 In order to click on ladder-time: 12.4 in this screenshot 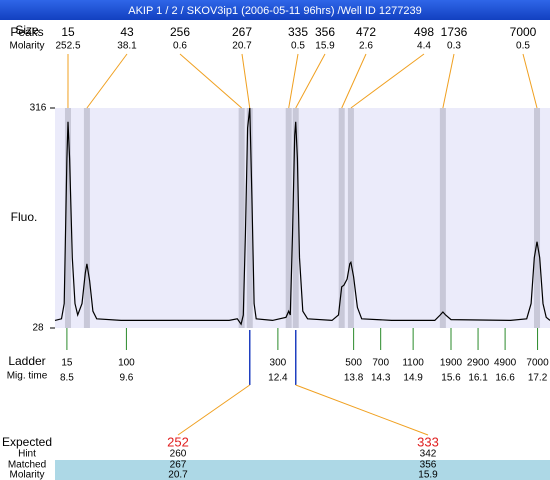, I will do `click(278, 378)`.